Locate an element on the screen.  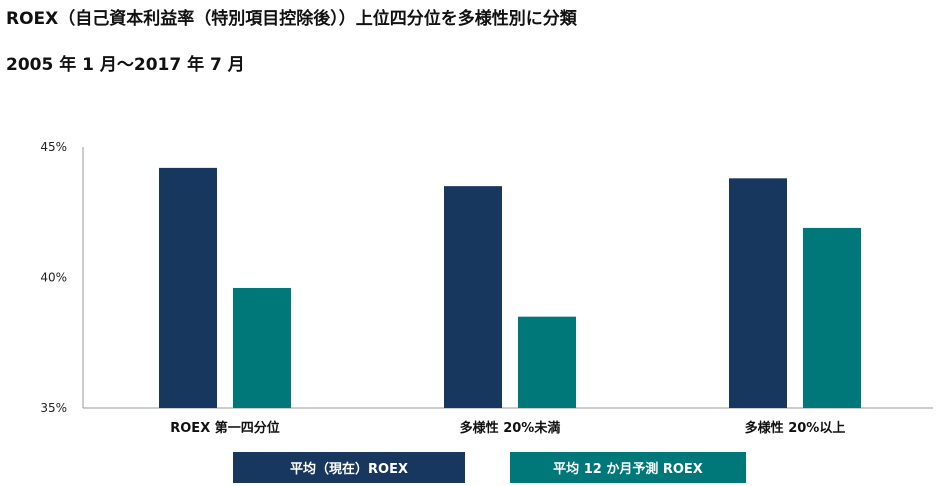
y-tick-label: 35% is located at coordinates (53, 408).